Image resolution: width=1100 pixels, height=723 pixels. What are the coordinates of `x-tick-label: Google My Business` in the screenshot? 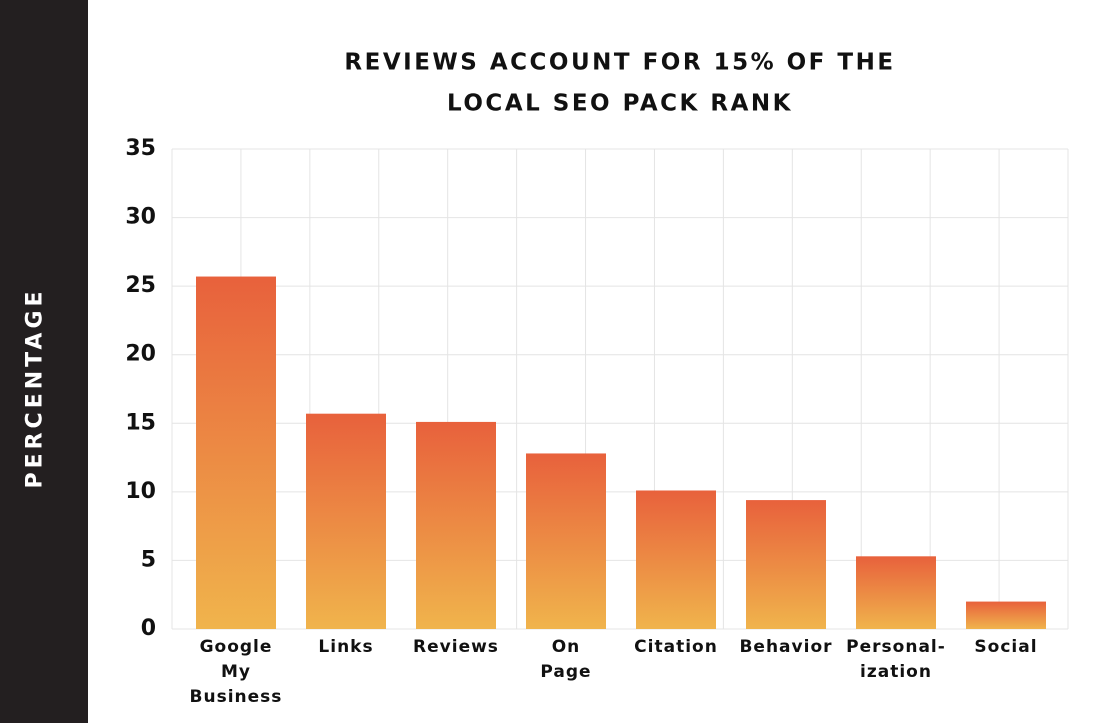 It's located at (236, 672).